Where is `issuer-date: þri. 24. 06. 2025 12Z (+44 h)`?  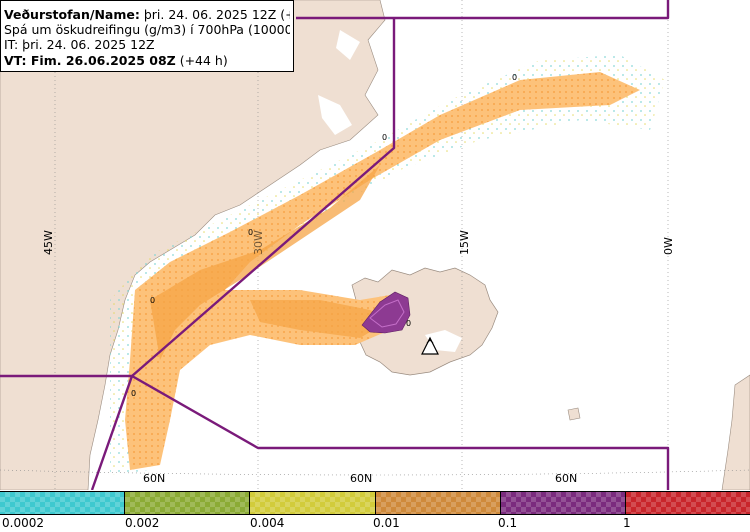 issuer-date: þri. 24. 06. 2025 12Z (+44 h) is located at coordinates (216, 14).